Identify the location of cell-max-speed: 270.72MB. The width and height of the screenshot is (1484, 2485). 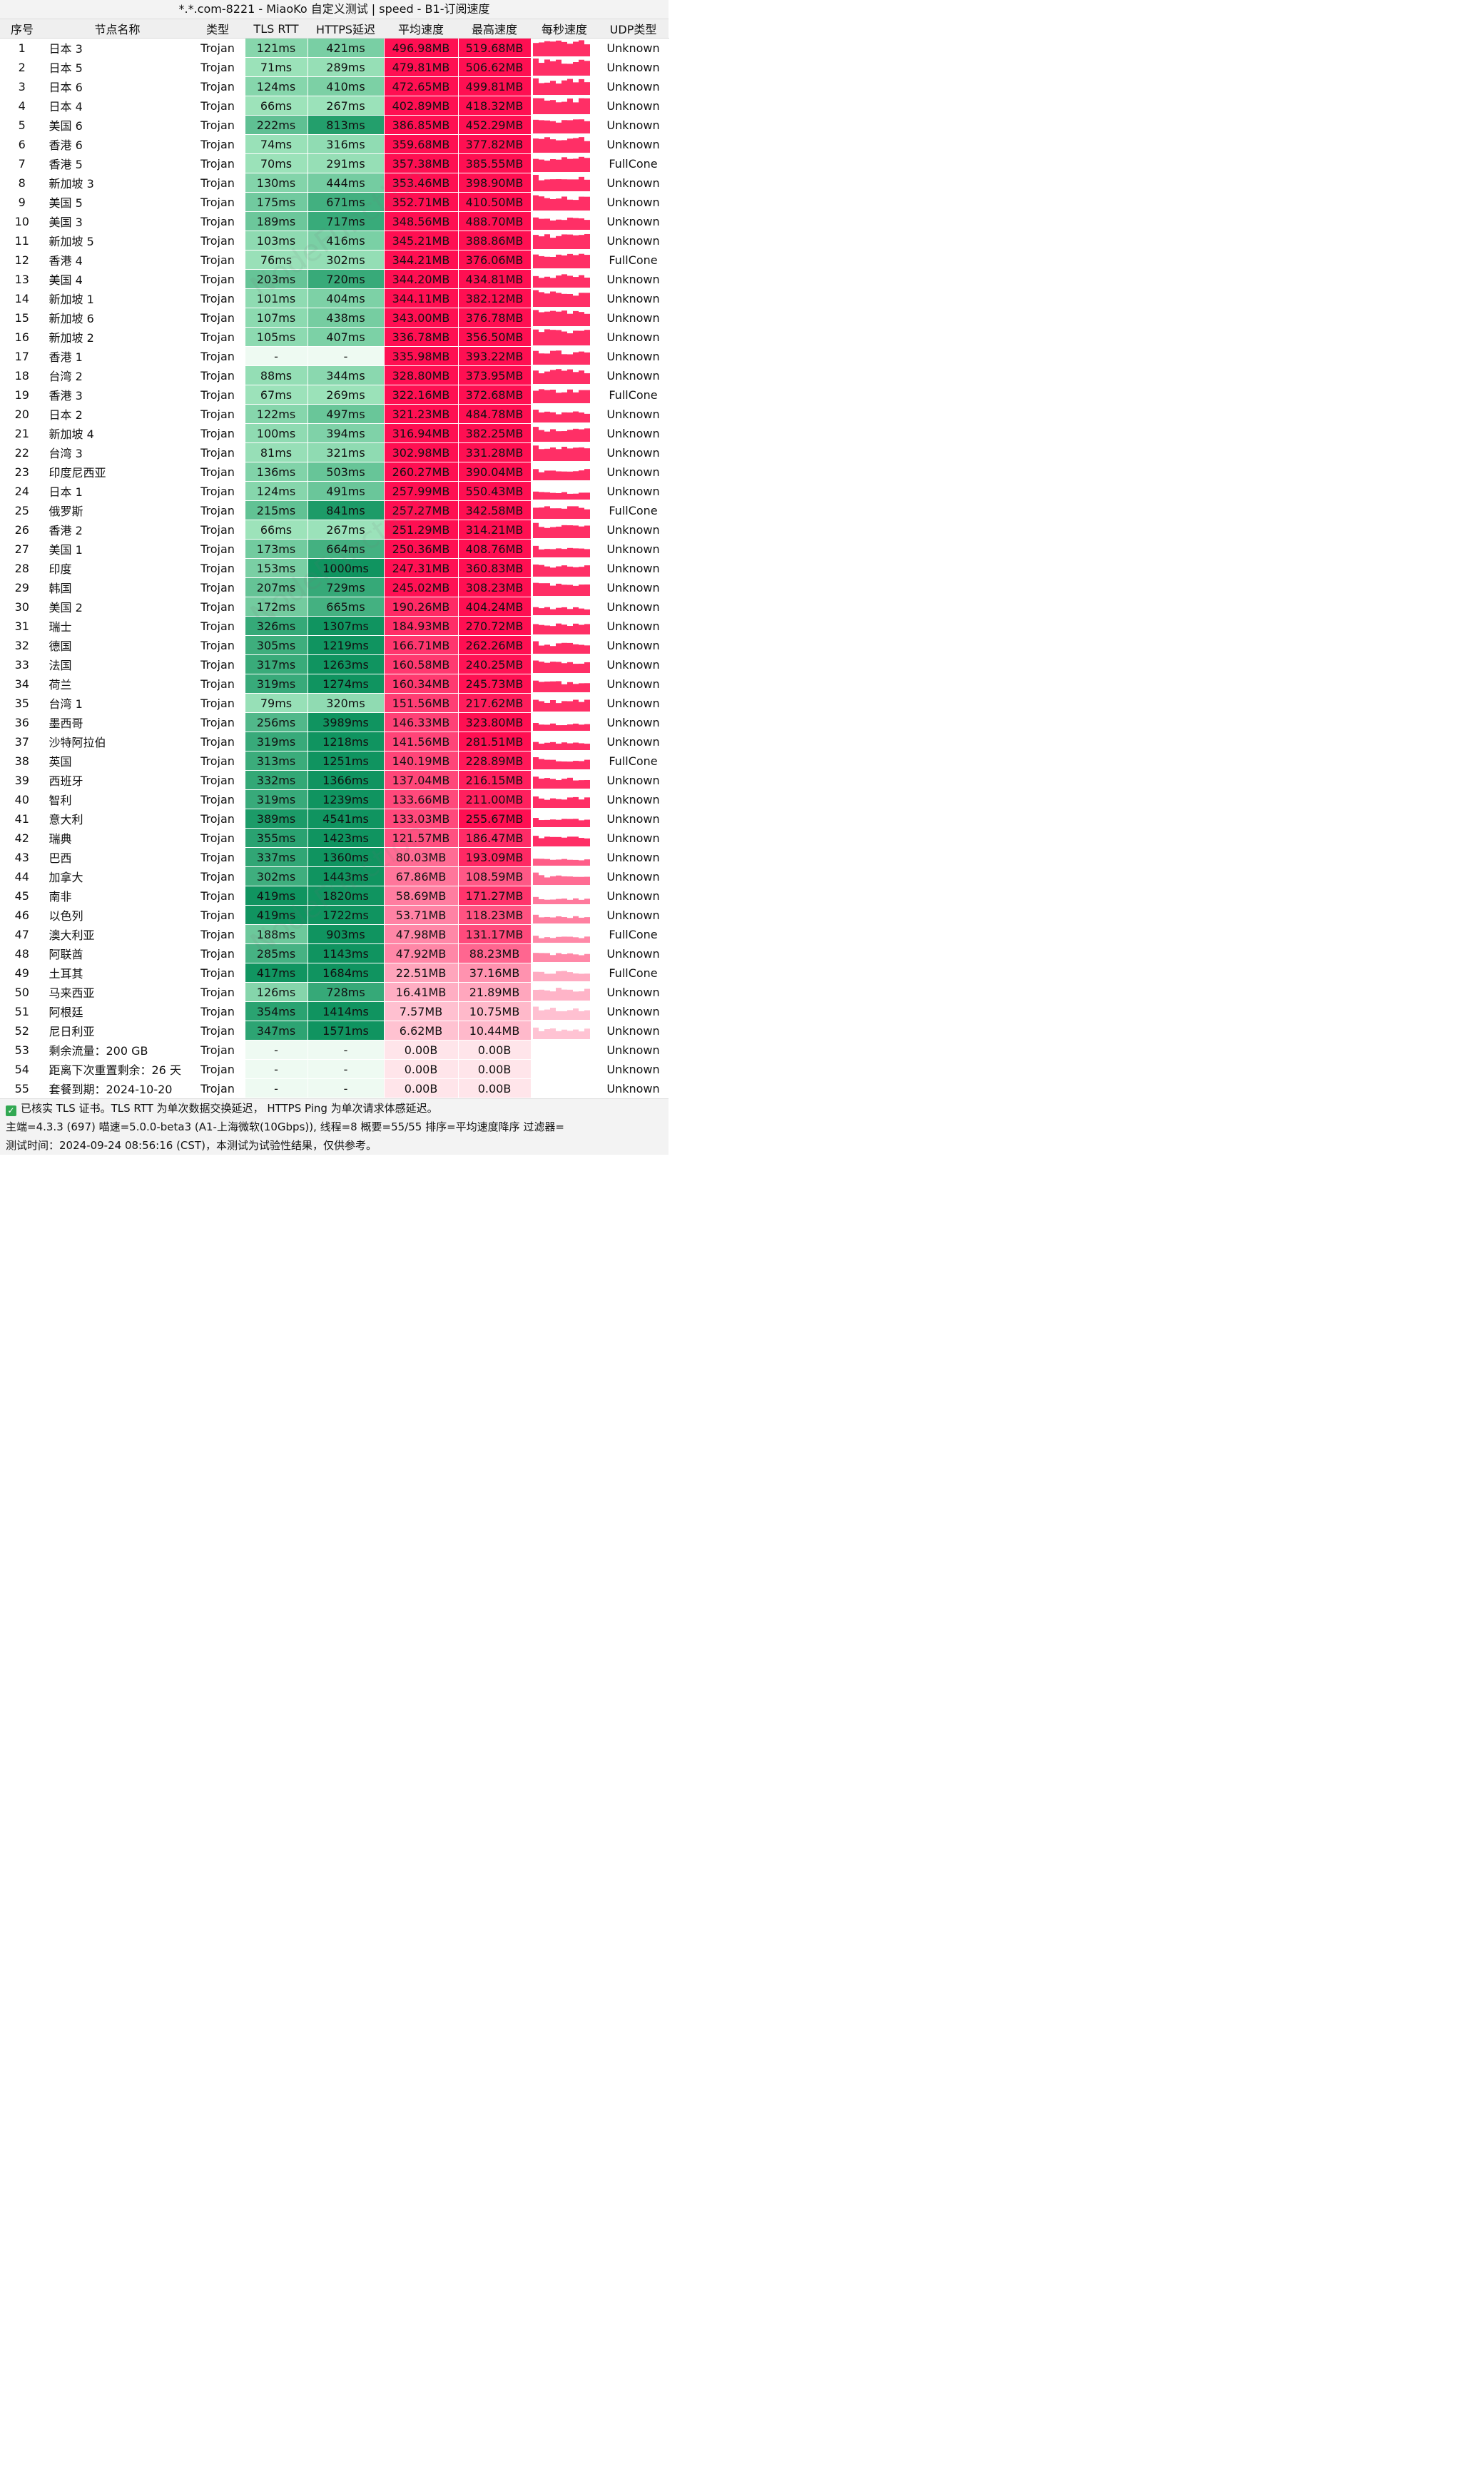
(495, 626).